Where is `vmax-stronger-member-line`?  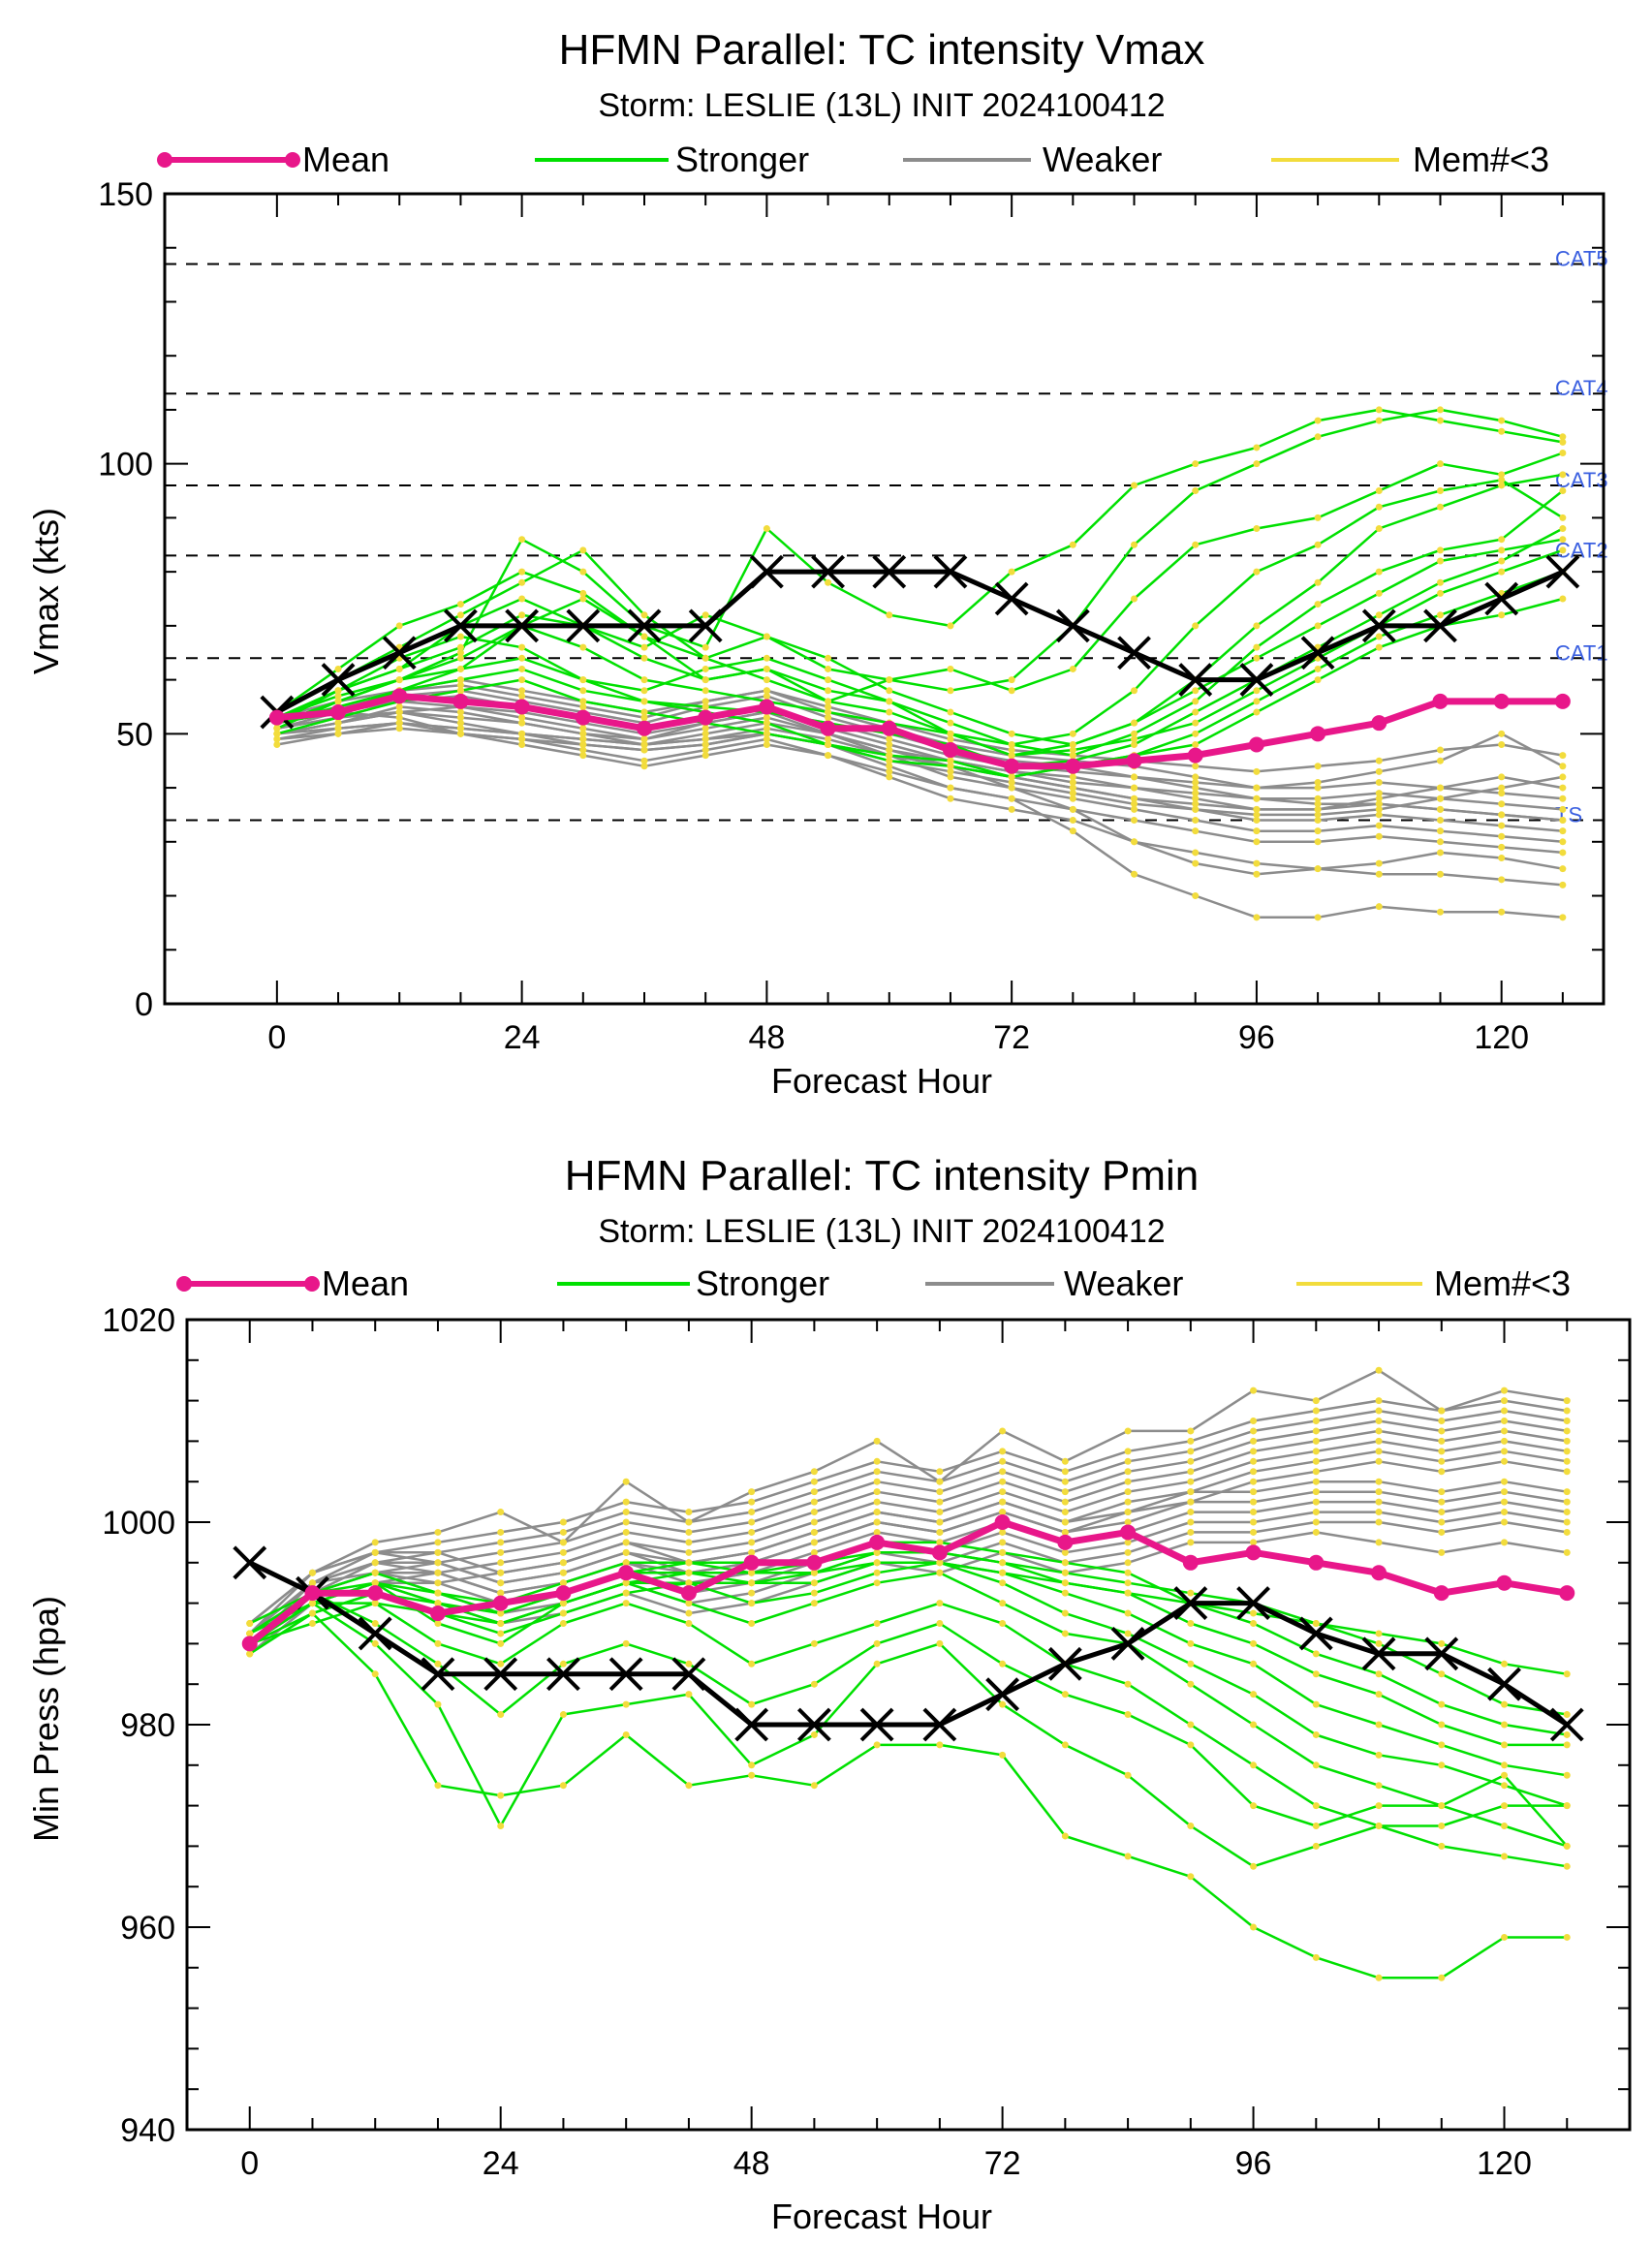
vmax-stronger-member-line is located at coordinates (920, 563).